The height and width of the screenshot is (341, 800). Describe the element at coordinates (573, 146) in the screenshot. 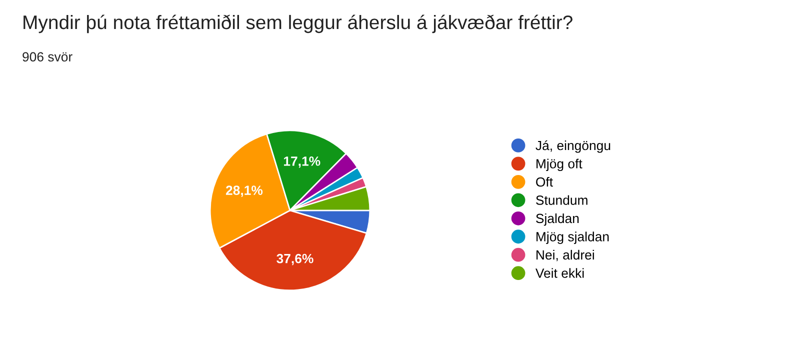

I see `legend-label: Já, eingöngu` at that location.